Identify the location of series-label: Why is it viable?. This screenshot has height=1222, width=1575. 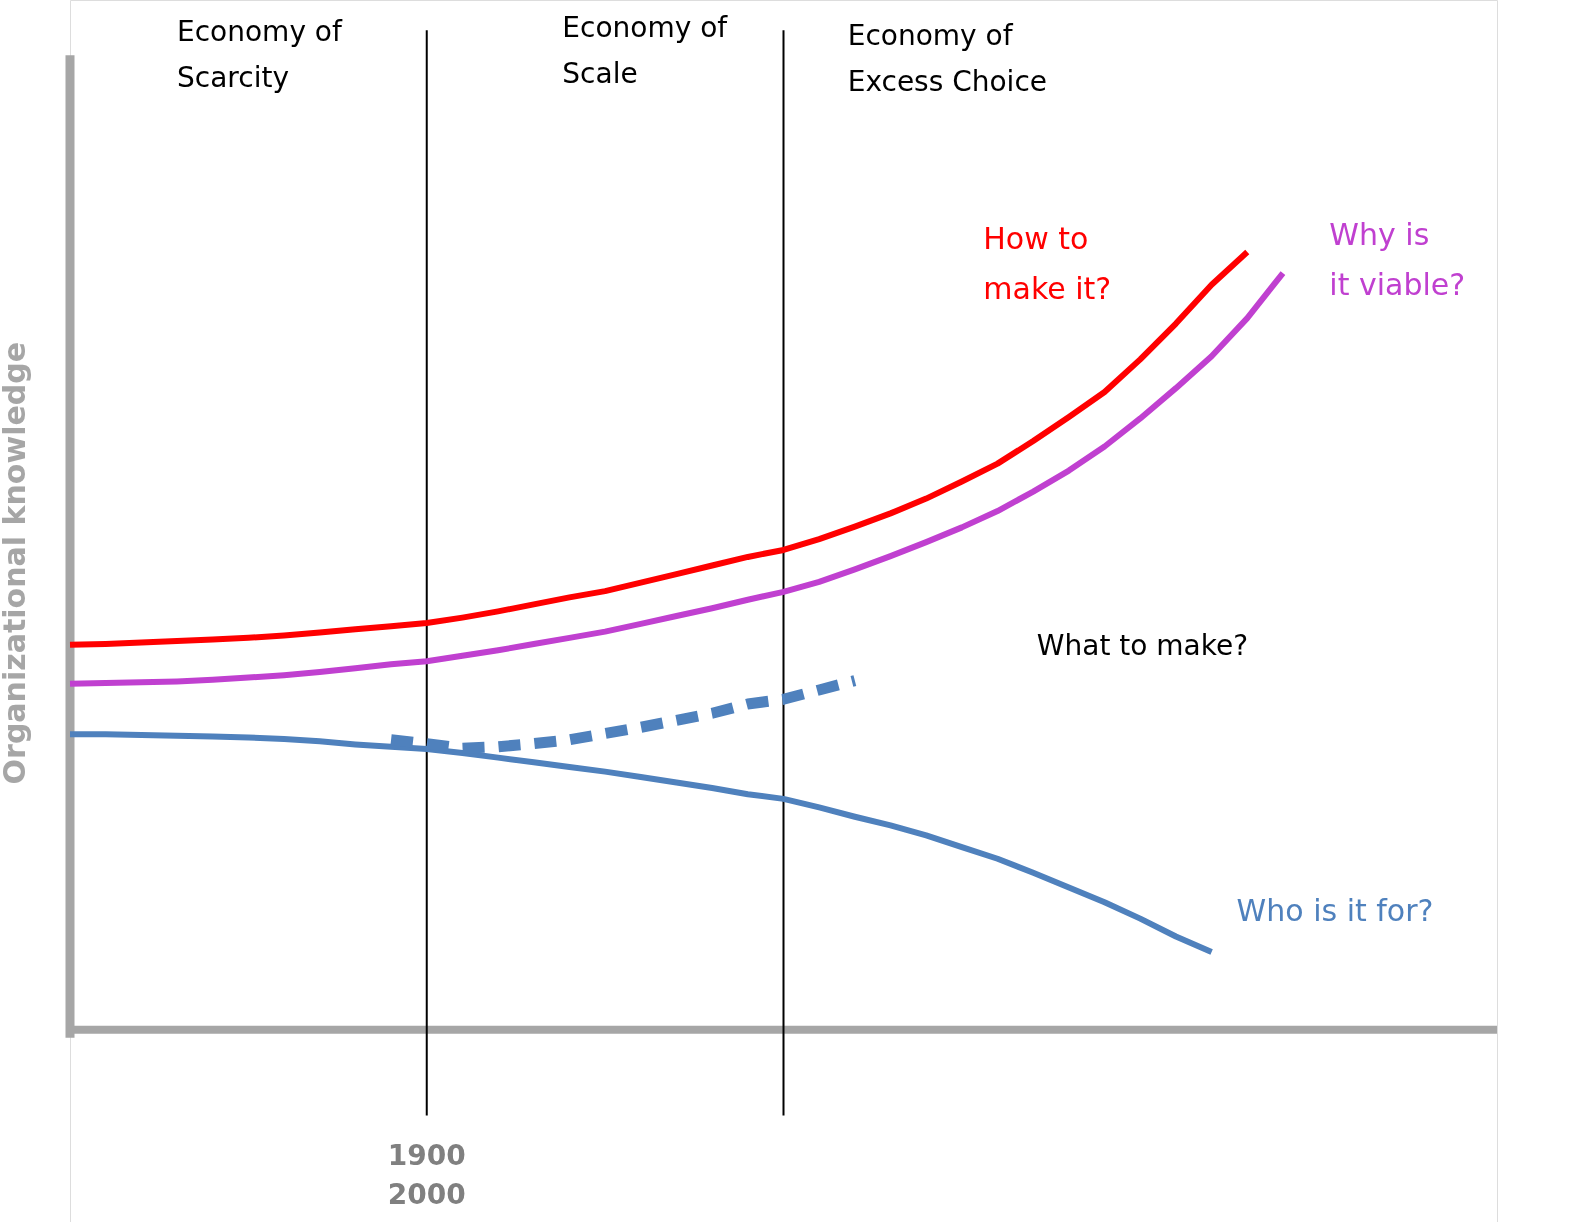
(1397, 259).